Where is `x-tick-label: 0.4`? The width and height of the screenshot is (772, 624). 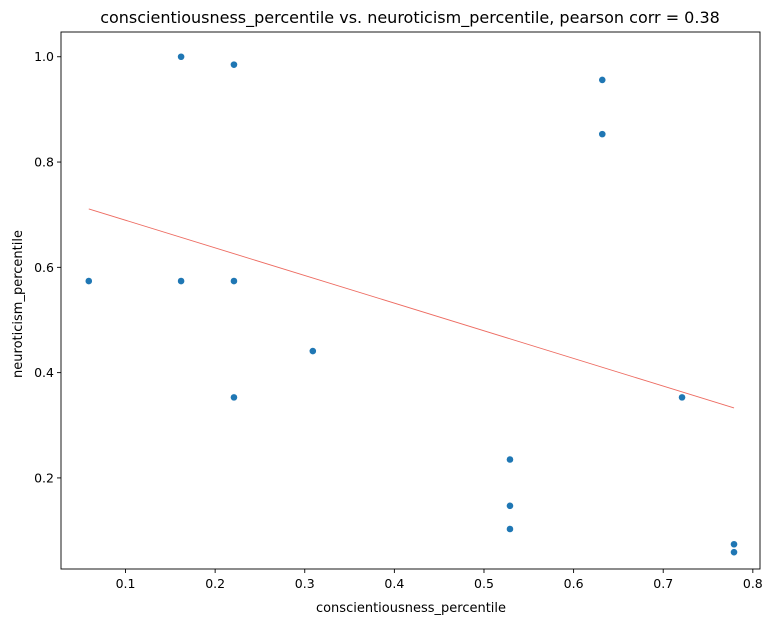
x-tick-label: 0.4 is located at coordinates (394, 583).